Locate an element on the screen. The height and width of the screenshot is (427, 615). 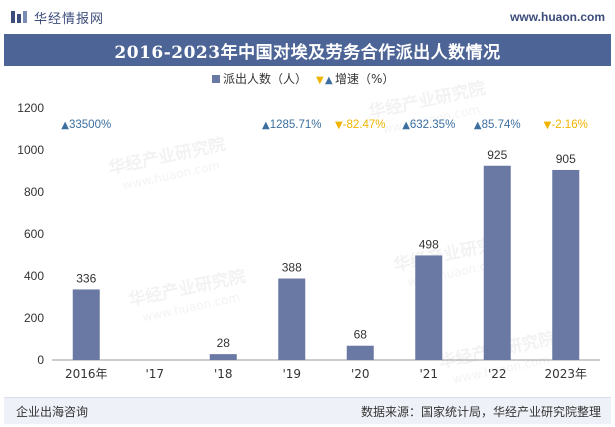
growth-label: ▲1285.71% is located at coordinates (292, 125).